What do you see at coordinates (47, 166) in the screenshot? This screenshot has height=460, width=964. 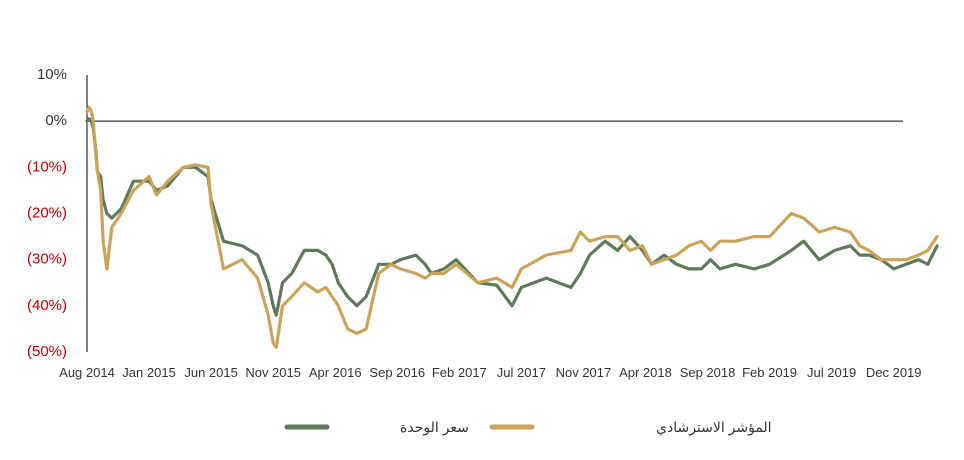 I see `y-tick-label: (10%)` at bounding box center [47, 166].